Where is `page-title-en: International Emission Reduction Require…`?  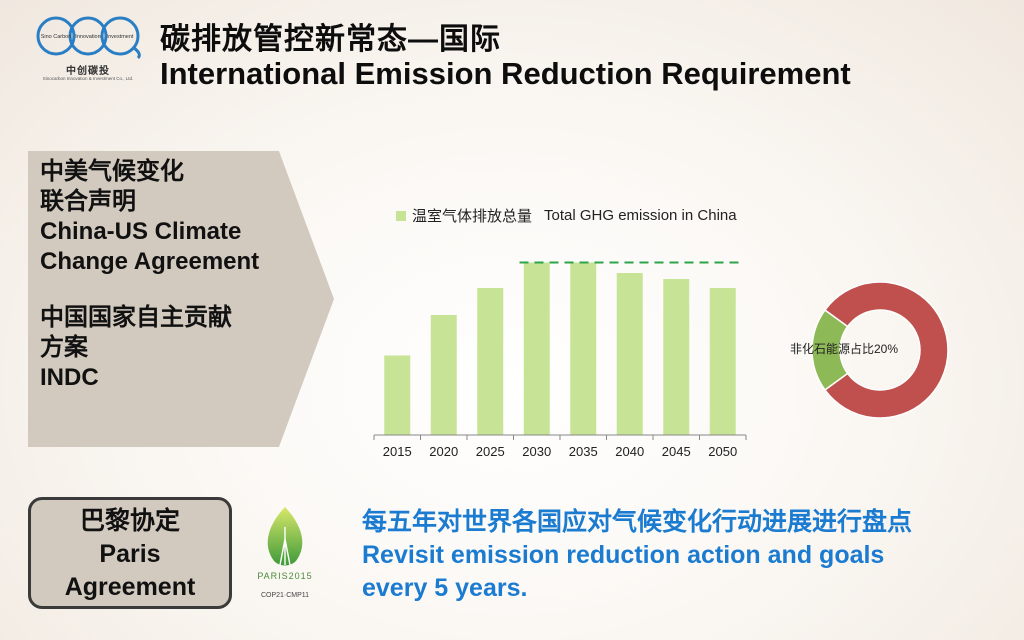 page-title-en: International Emission Reduction Require… is located at coordinates (505, 73).